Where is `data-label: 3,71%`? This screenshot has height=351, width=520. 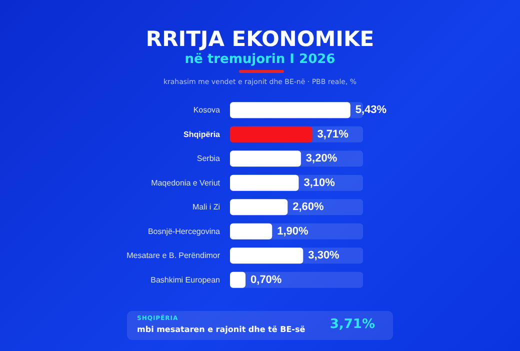
data-label: 3,71% is located at coordinates (333, 134).